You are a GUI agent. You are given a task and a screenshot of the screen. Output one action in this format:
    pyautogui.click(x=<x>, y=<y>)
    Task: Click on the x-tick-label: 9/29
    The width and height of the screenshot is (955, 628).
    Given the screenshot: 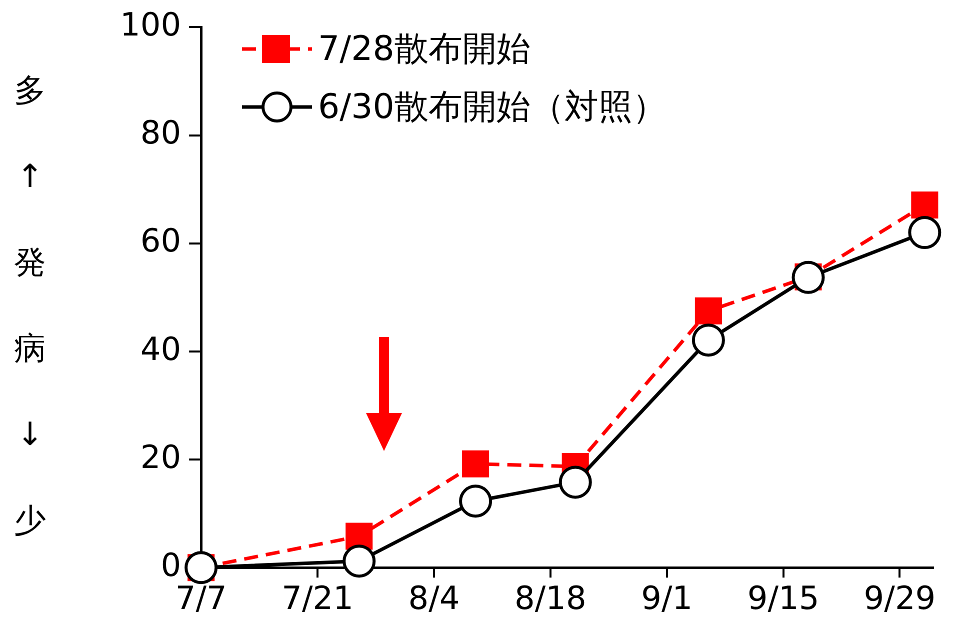 What is the action you would take?
    pyautogui.click(x=900, y=598)
    